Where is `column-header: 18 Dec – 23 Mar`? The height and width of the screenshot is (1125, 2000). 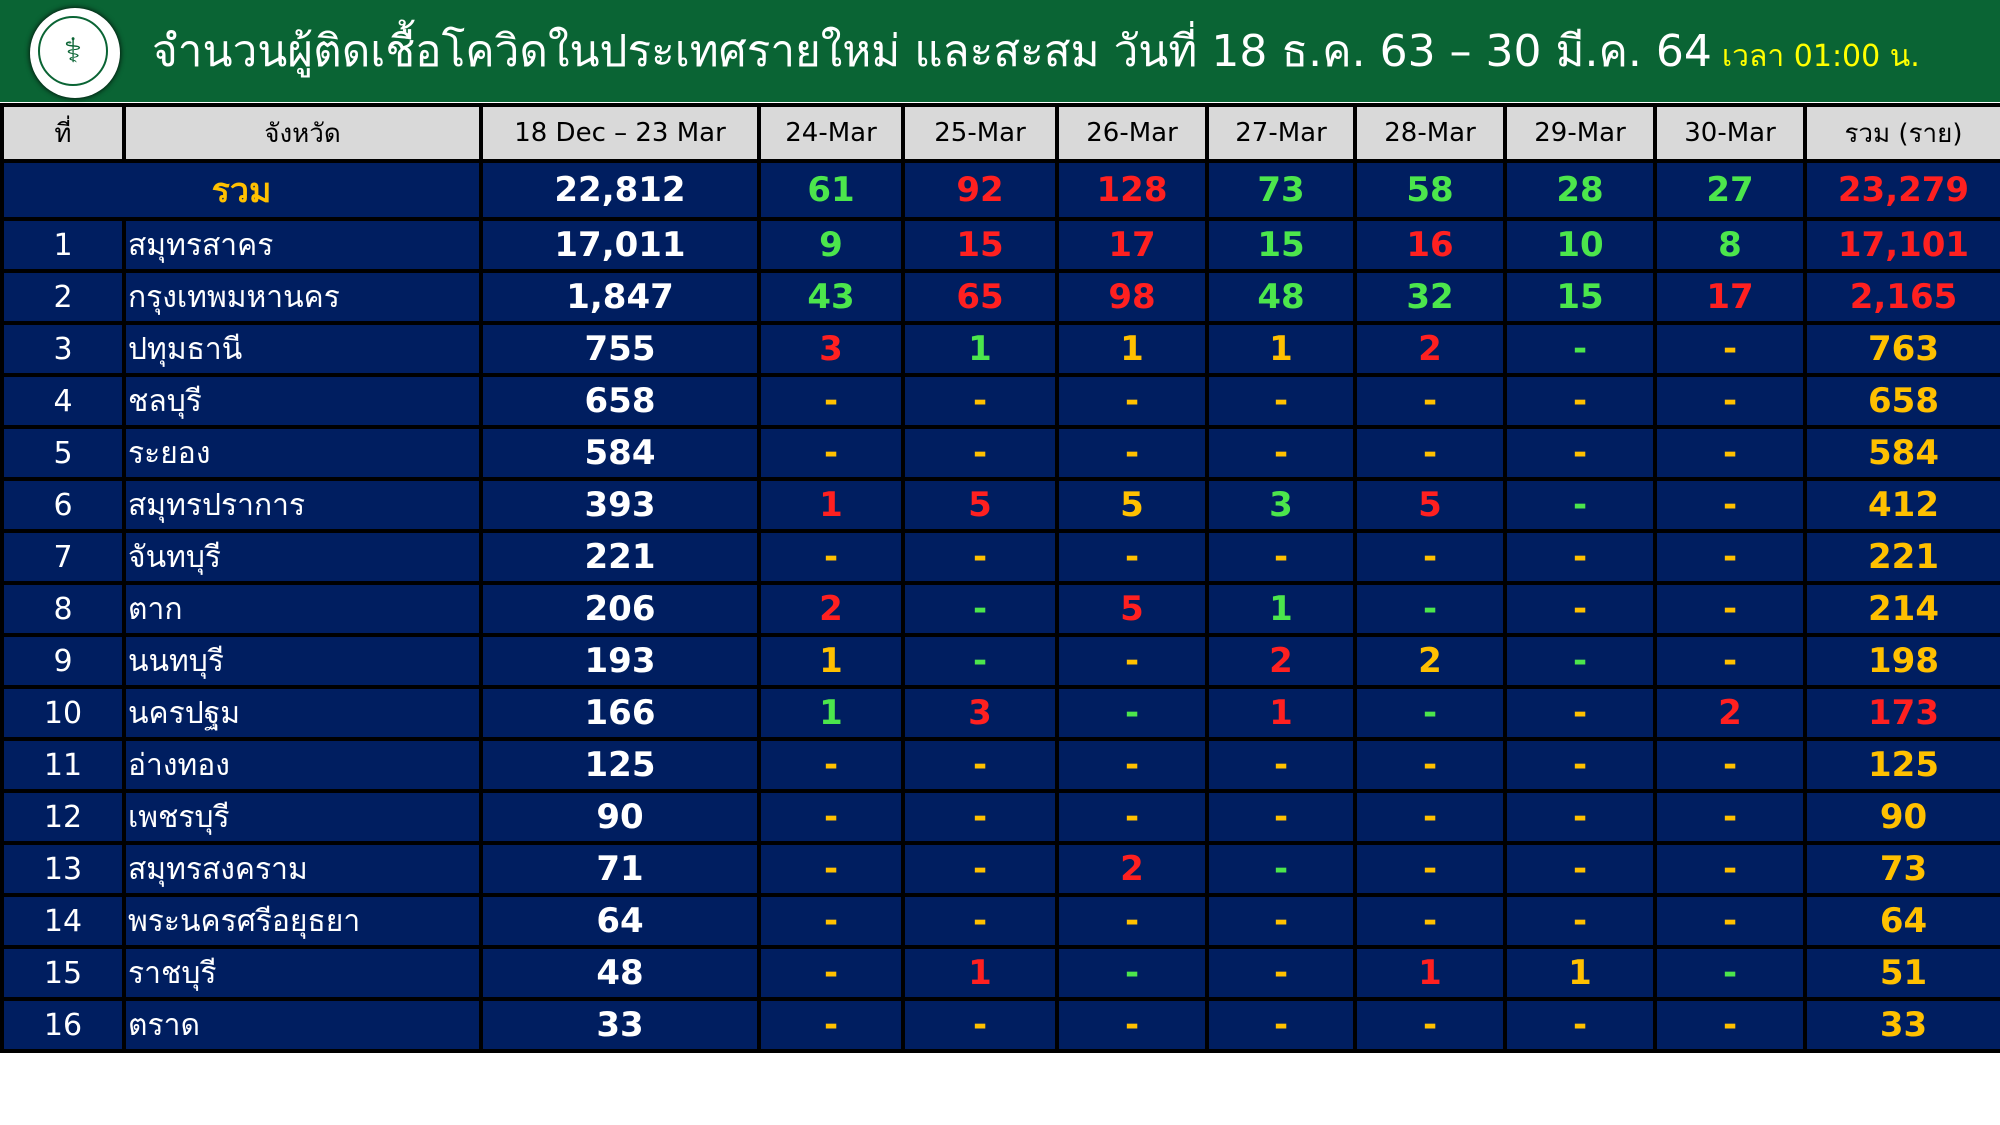 column-header: 18 Dec – 23 Mar is located at coordinates (620, 133).